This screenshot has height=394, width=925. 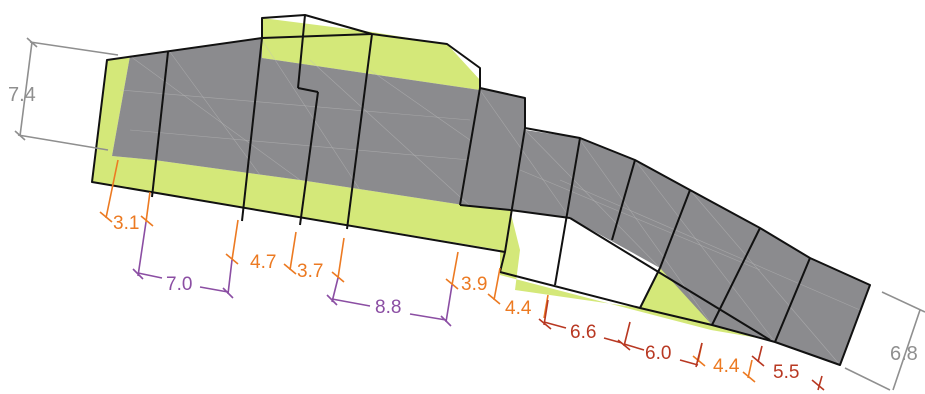 What do you see at coordinates (474, 284) in the screenshot?
I see `orange-dim-4: 3.9` at bounding box center [474, 284].